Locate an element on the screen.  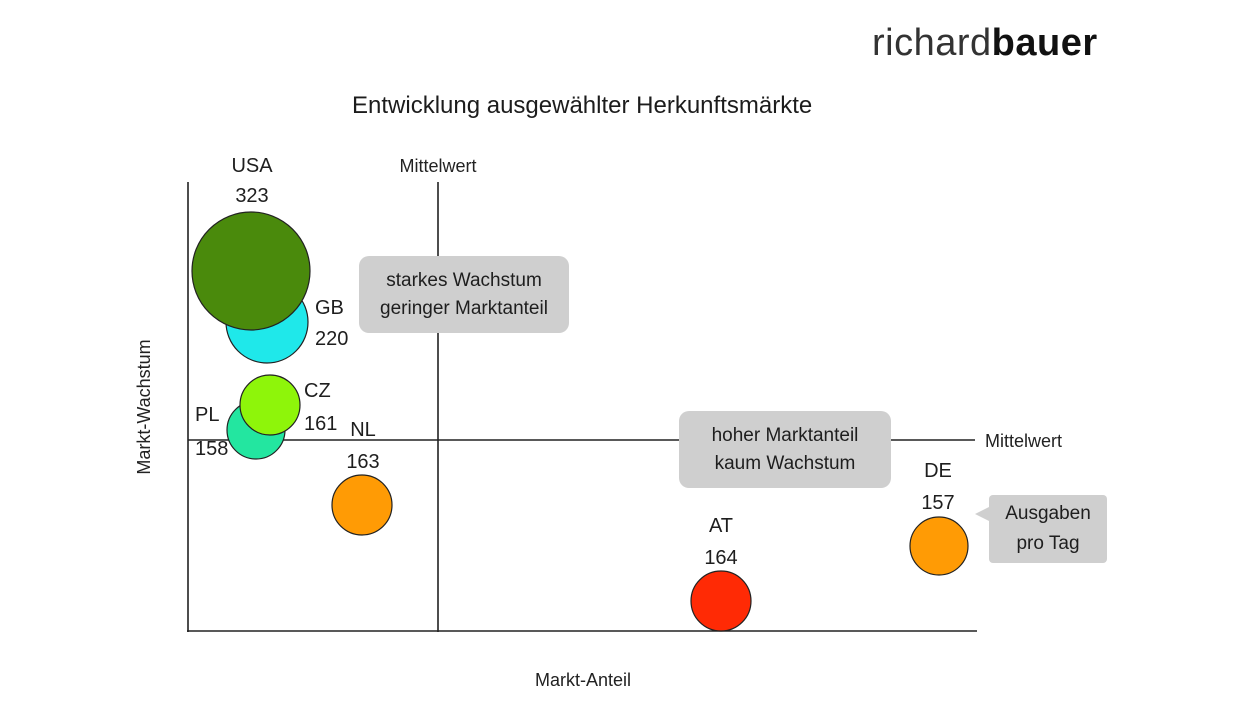
callout-line: kaum Wachstum is located at coordinates (785, 463).